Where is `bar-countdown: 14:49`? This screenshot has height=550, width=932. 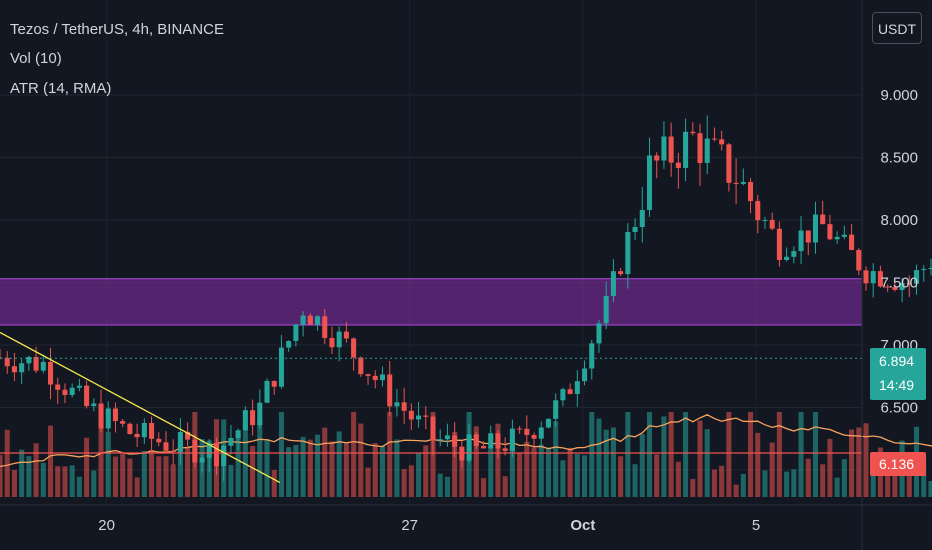
bar-countdown: 14:49 is located at coordinates (897, 385).